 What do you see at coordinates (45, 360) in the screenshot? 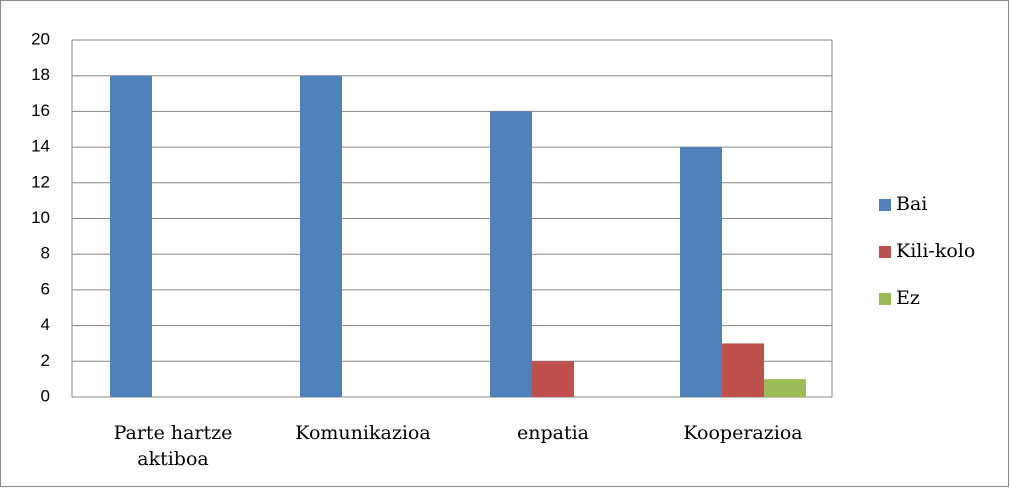
I see `y-tick-label: 2` at bounding box center [45, 360].